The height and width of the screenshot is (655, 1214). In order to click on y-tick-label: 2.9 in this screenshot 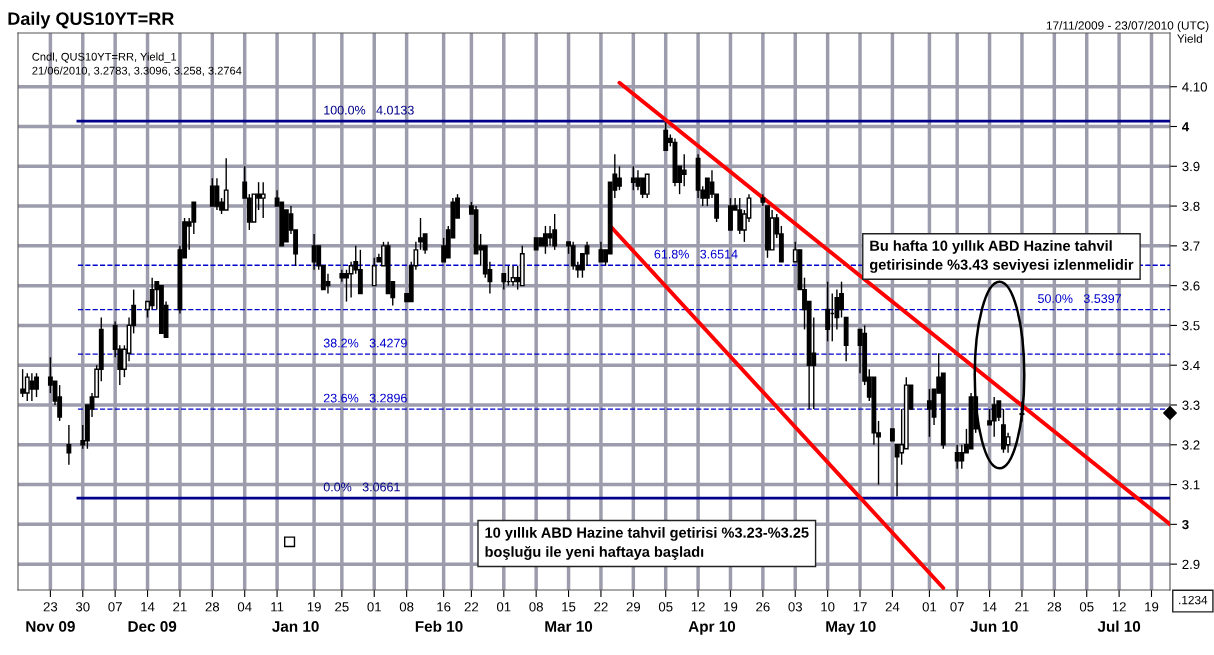, I will do `click(1191, 564)`.